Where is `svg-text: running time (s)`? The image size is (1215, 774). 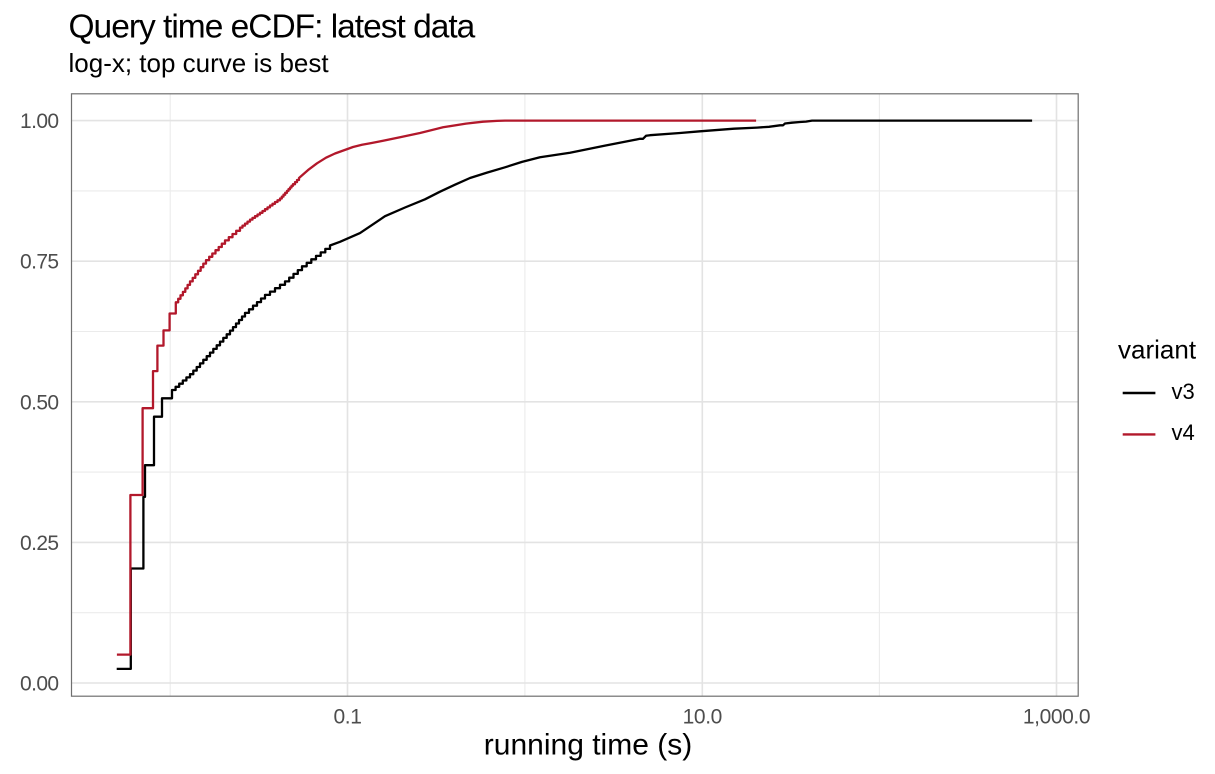 svg-text: running time (s) is located at coordinates (588, 745).